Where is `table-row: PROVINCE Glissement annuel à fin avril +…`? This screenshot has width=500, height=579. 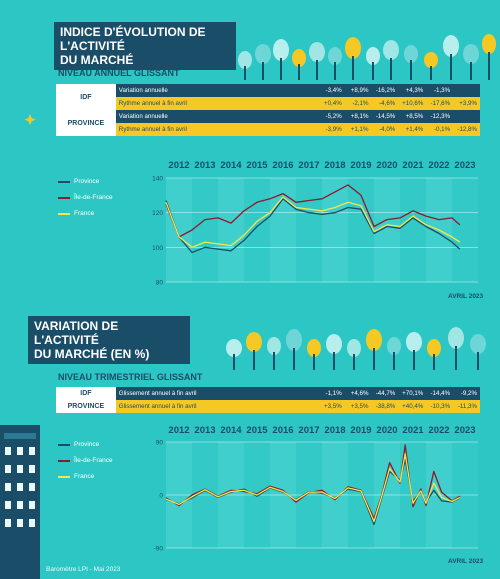
table-row: PROVINCE Glissement annuel à fin avril +… is located at coordinates (268, 406).